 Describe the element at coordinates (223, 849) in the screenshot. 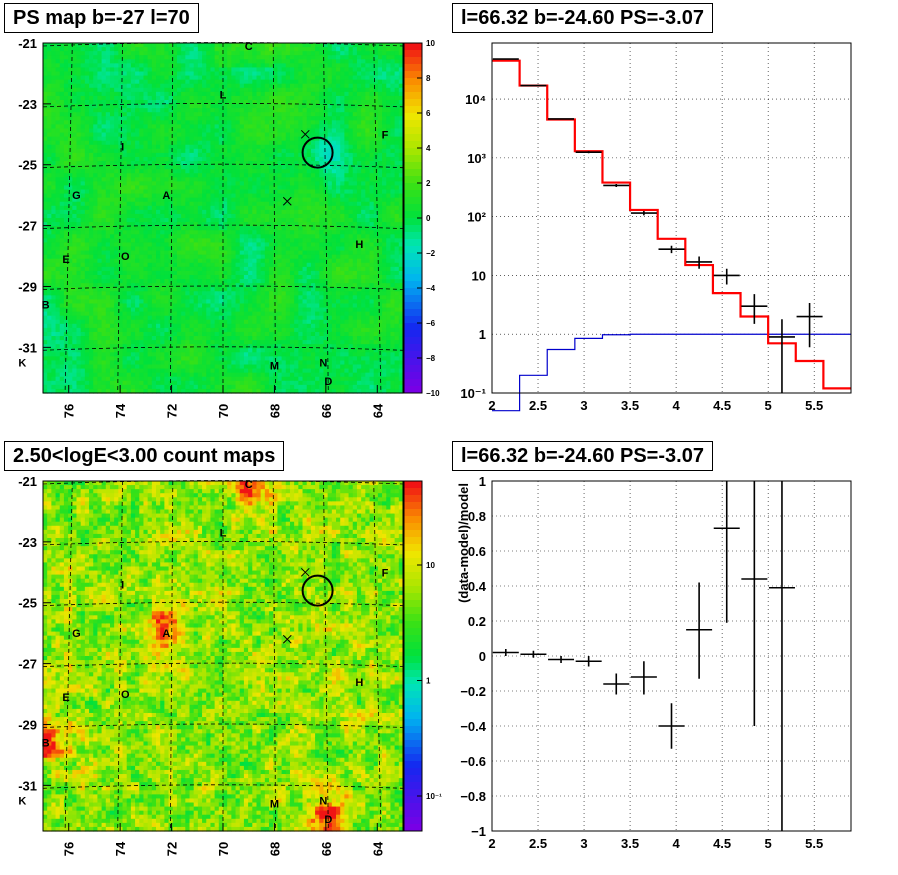

I see `count-map-xtick-label: 70` at that location.